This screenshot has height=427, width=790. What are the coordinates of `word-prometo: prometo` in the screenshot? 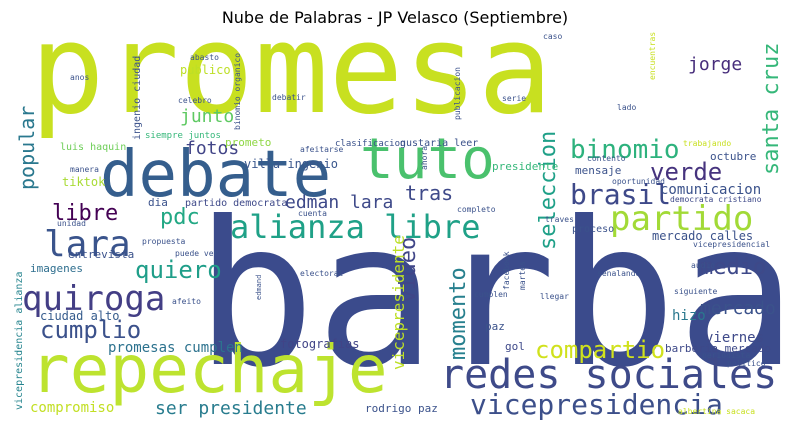 It's located at (248, 142).